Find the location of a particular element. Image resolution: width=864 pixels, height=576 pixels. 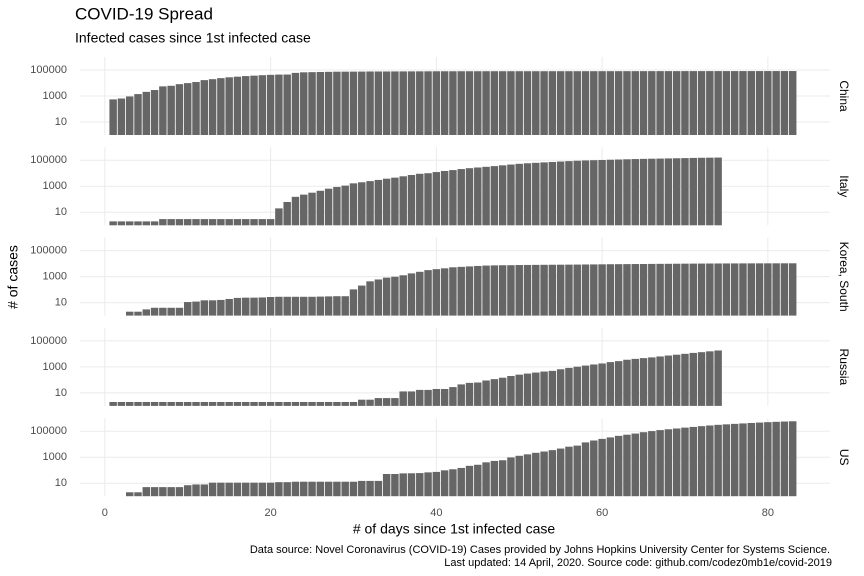

chart-title: COVID-19 Spread is located at coordinates (144, 13).